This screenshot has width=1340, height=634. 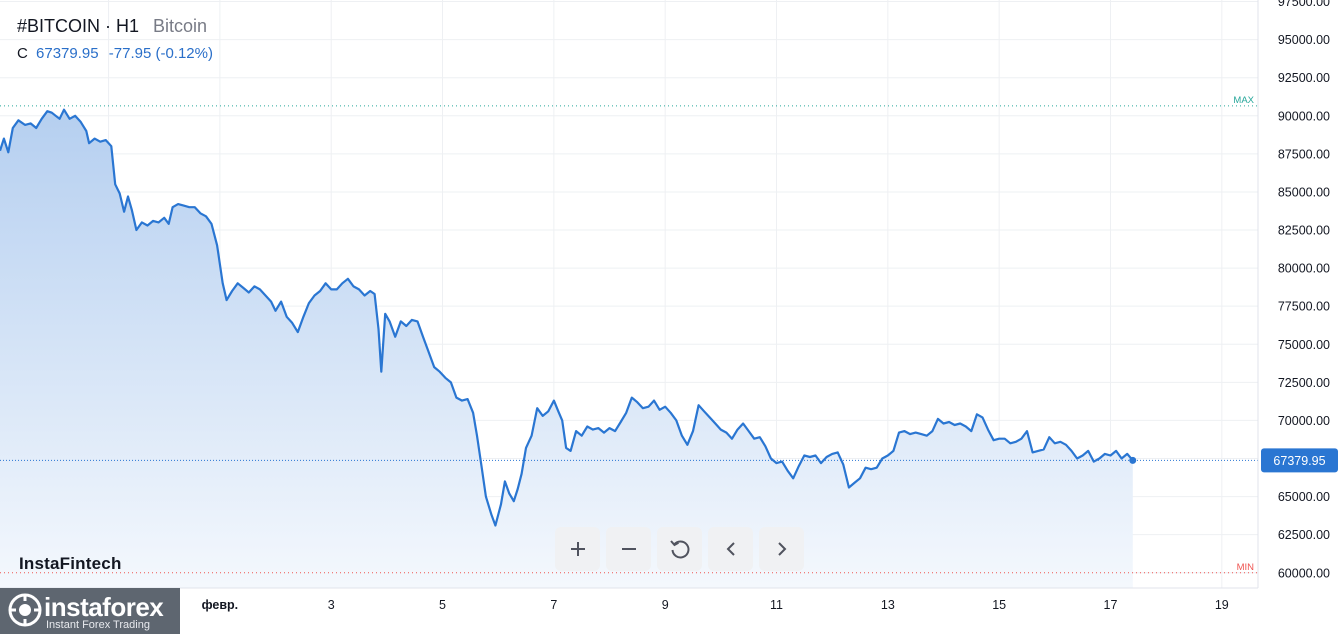 What do you see at coordinates (1246, 567) in the screenshot?
I see `min-label: MIN` at bounding box center [1246, 567].